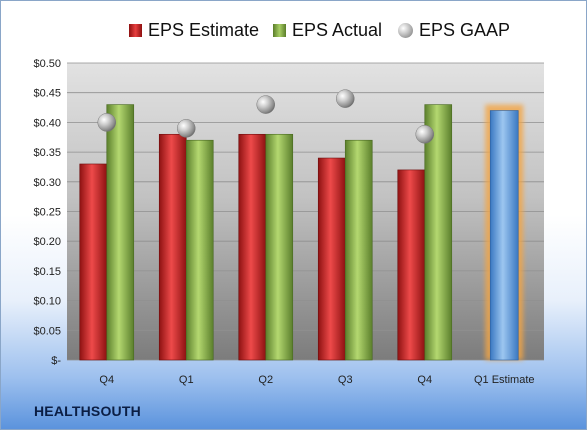 Image resolution: width=587 pixels, height=430 pixels. I want to click on bar-eps-forecast, so click(504, 235).